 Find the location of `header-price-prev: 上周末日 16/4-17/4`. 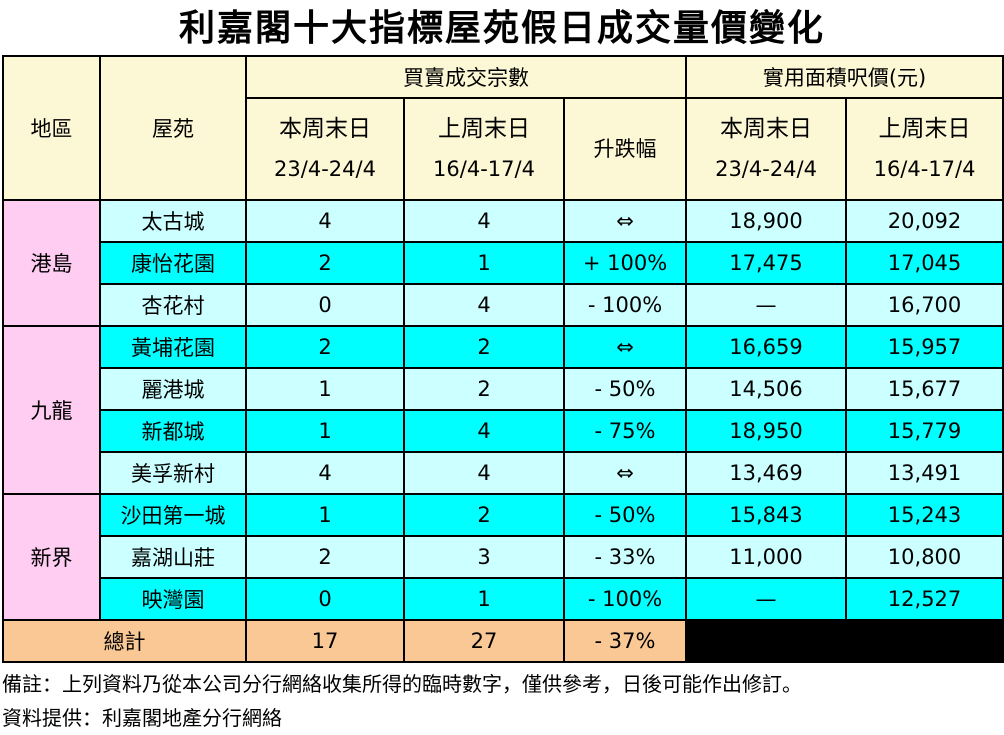

header-price-prev: 上周末日 16/4-17/4 is located at coordinates (924, 149).